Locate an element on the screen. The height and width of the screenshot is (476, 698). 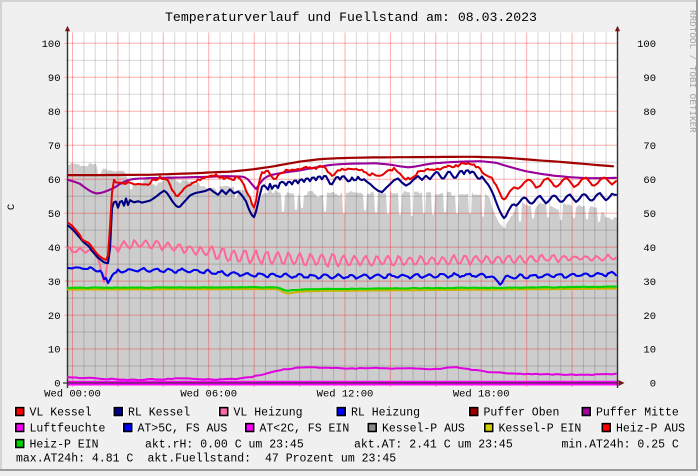
svg-text: Wed 06:00 is located at coordinates (208, 395).